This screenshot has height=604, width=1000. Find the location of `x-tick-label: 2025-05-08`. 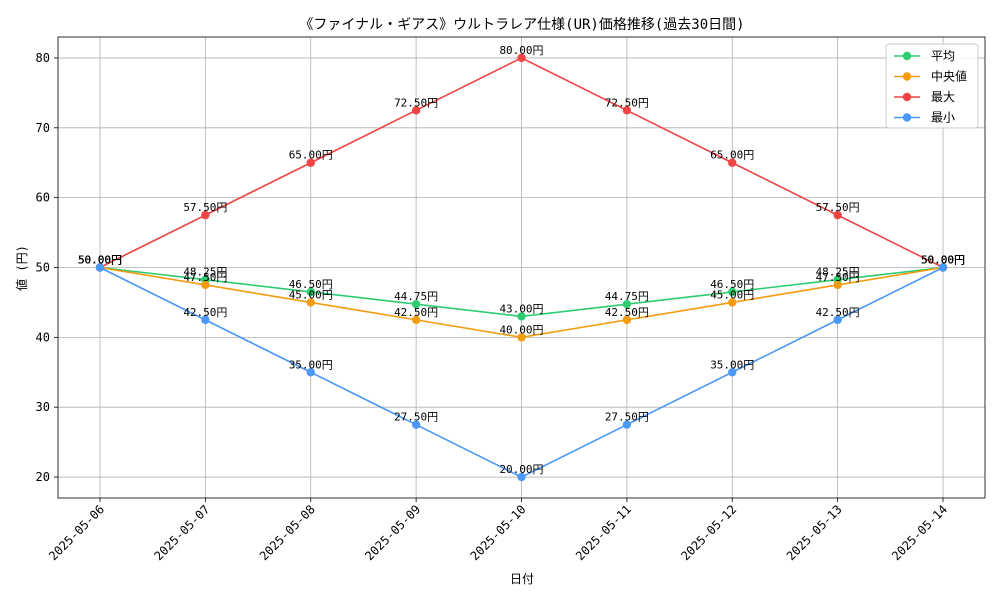

x-tick-label: 2025-05-08 is located at coordinates (287, 532).